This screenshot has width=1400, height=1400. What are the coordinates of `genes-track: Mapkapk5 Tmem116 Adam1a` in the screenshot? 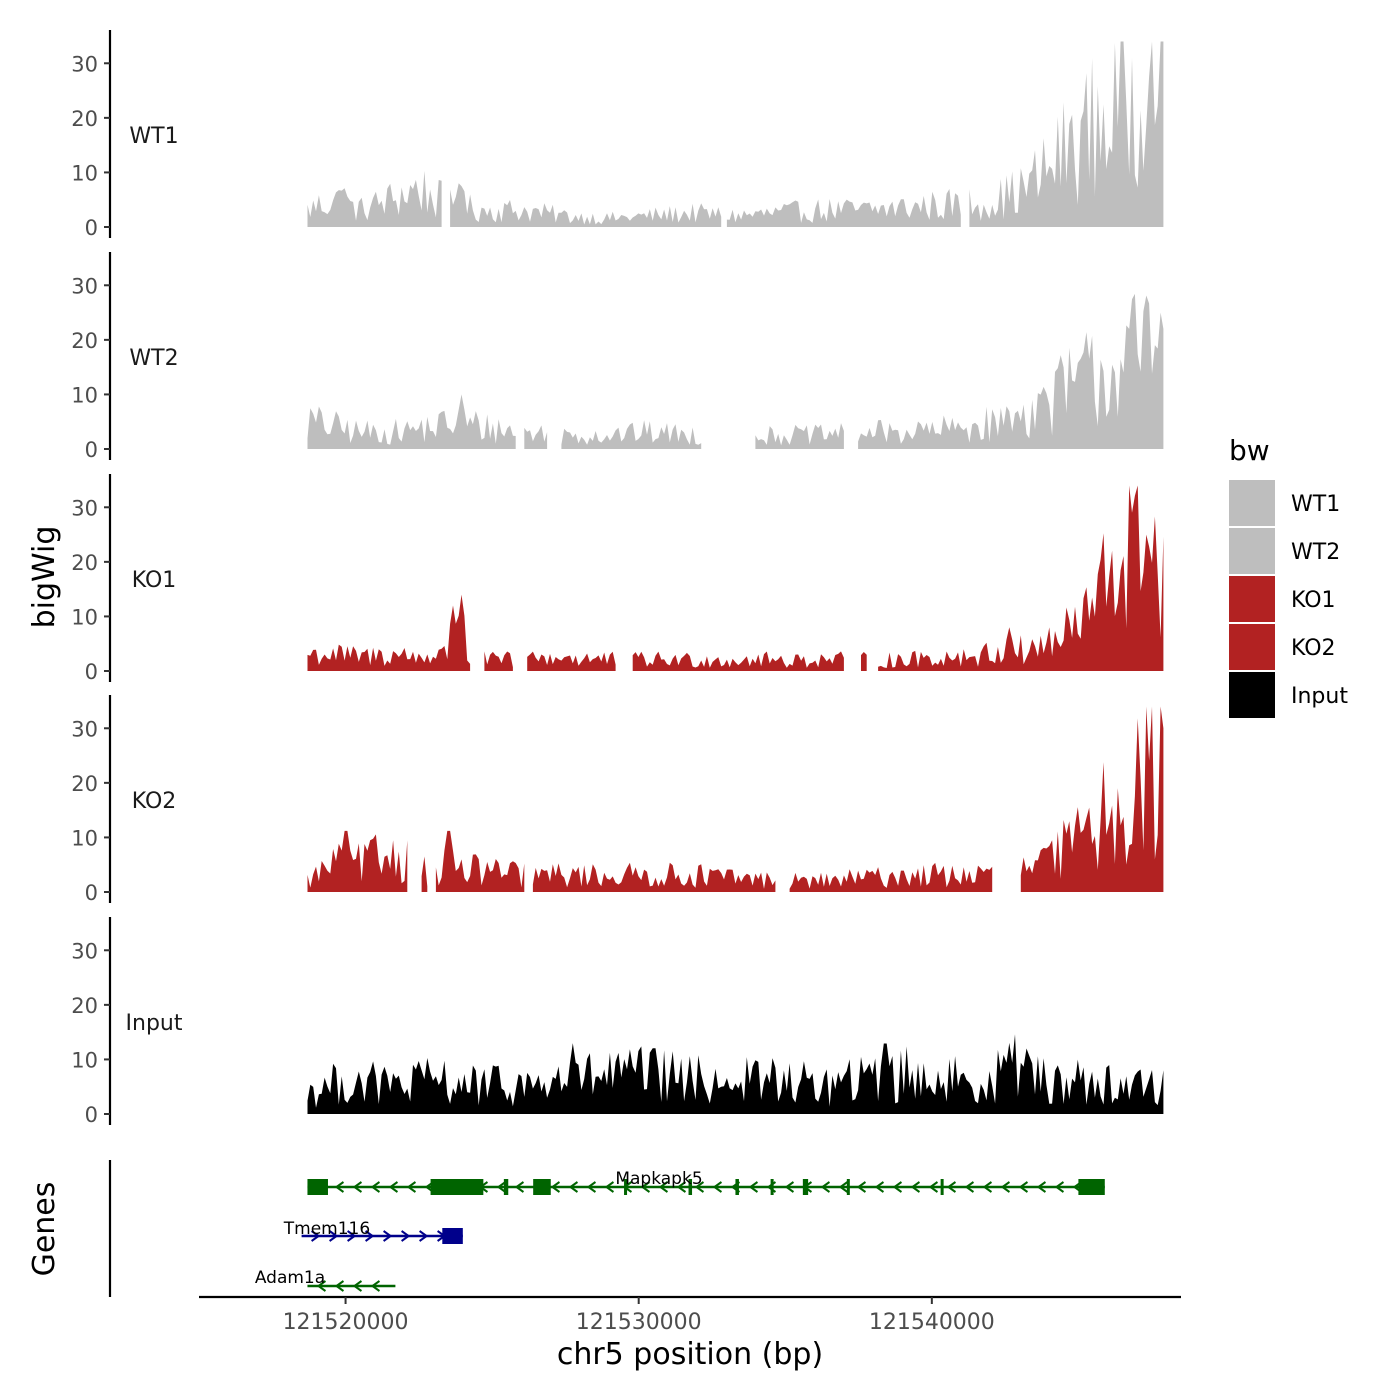 It's located at (606, 1228).